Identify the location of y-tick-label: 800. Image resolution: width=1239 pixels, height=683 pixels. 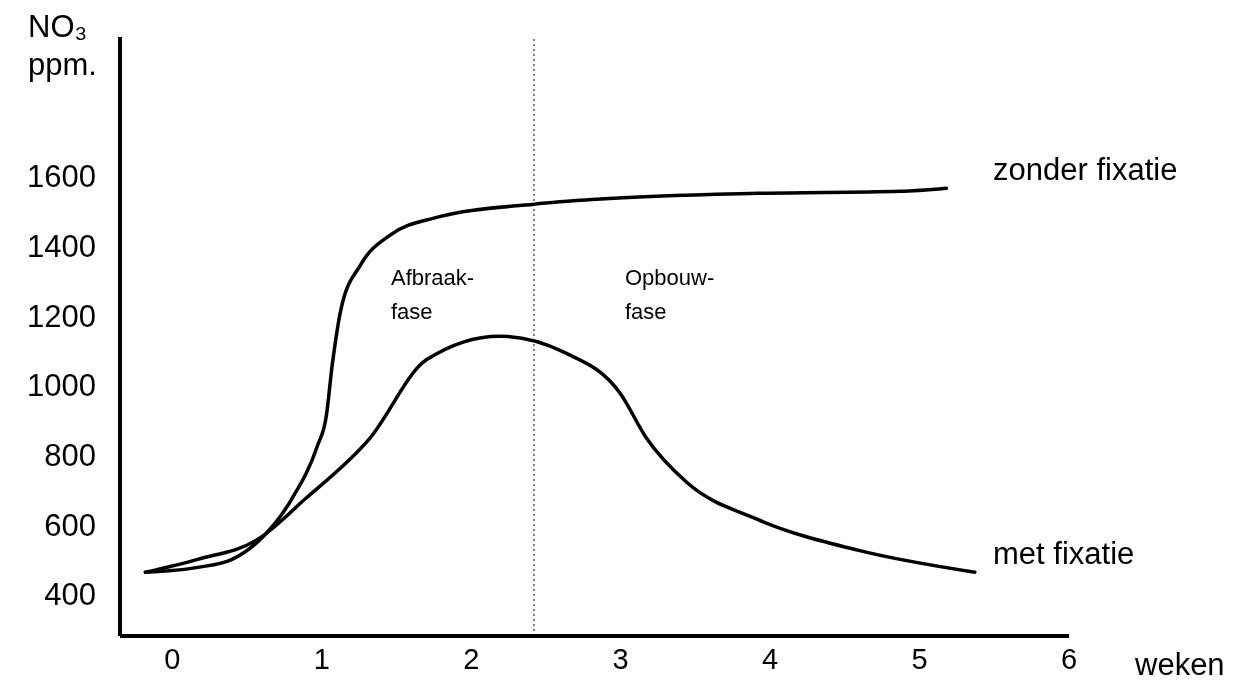
(70, 455).